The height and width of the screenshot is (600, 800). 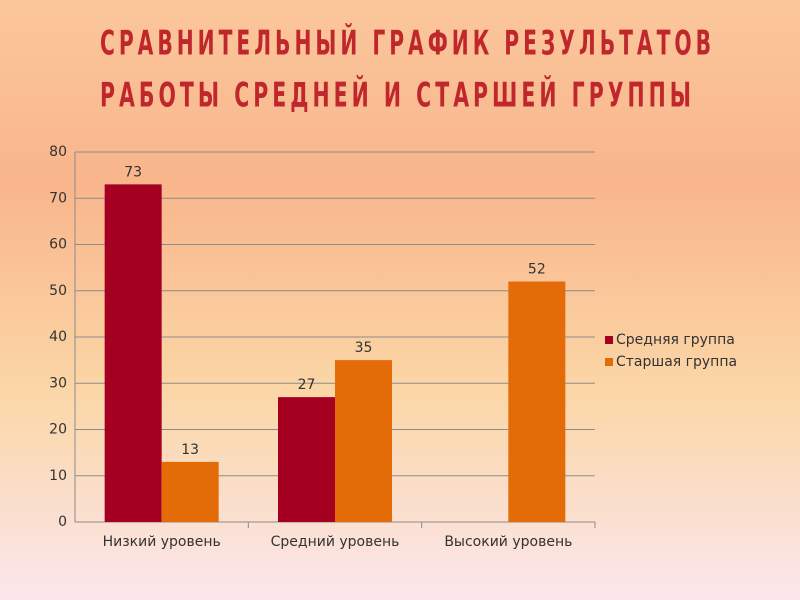 I want to click on y-tick-label: 20, so click(x=58, y=430).